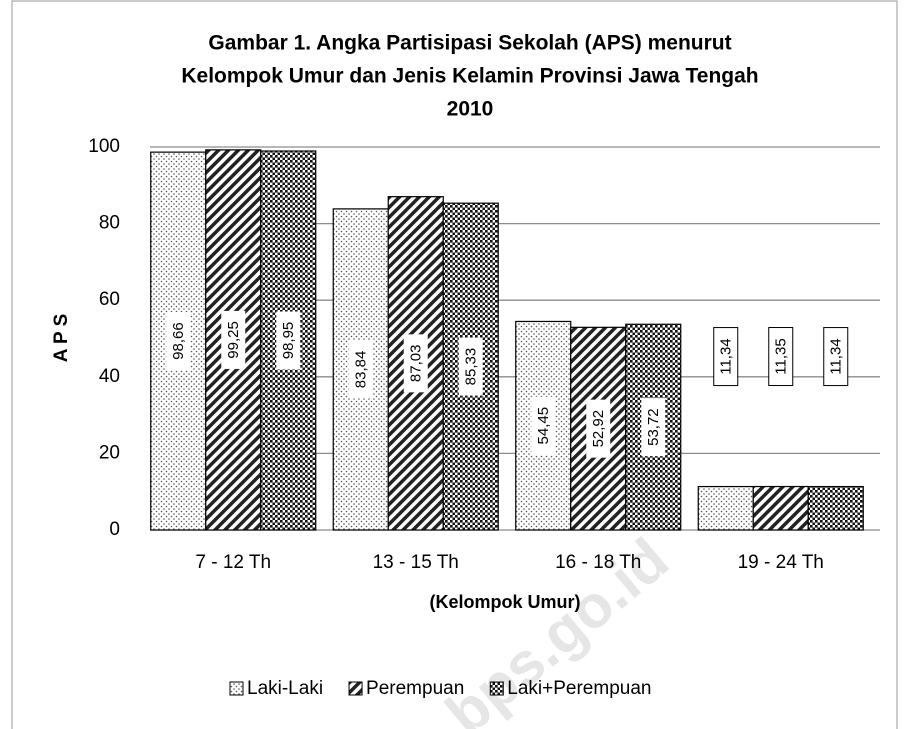 The image size is (904, 729). Describe the element at coordinates (109, 223) in the screenshot. I see `y-tick-label: 80` at that location.